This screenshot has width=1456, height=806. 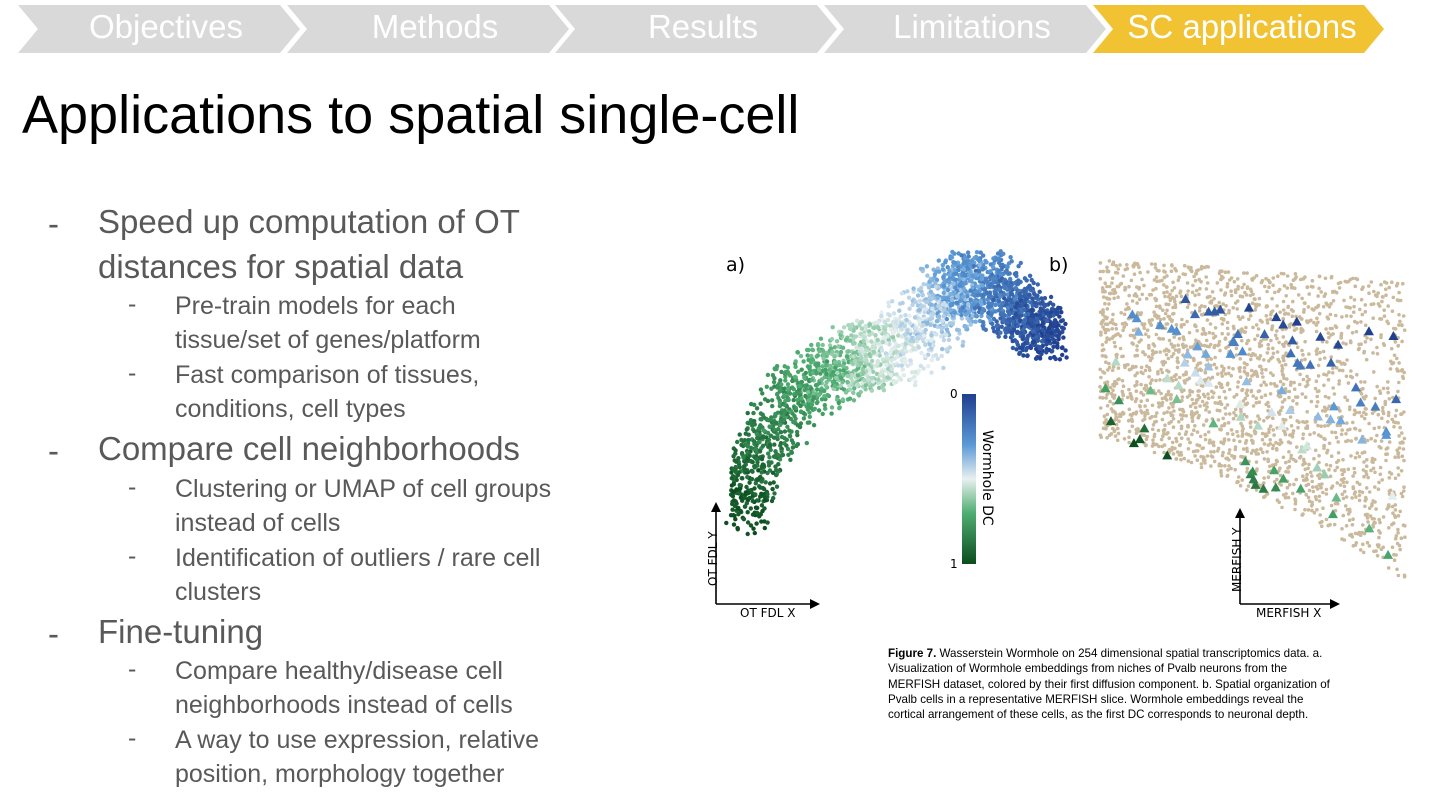 I want to click on tab-objectives-shape, so click(x=159, y=29).